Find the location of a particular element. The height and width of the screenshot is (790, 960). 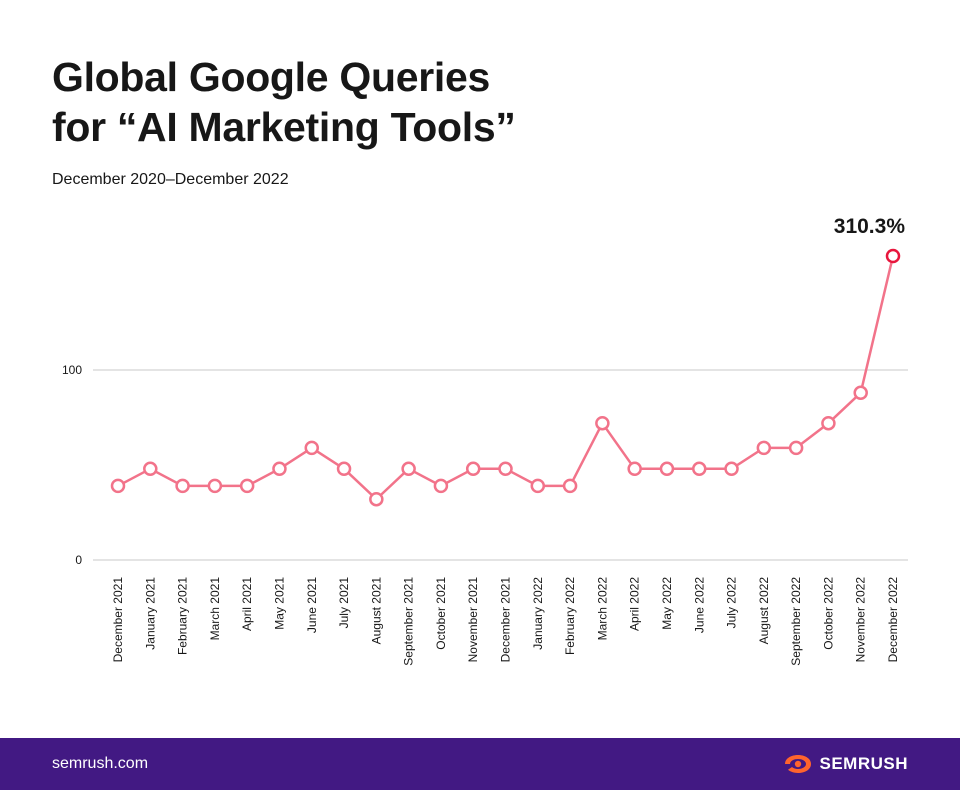

x-tick-label: January 2022 is located at coordinates (538, 613).